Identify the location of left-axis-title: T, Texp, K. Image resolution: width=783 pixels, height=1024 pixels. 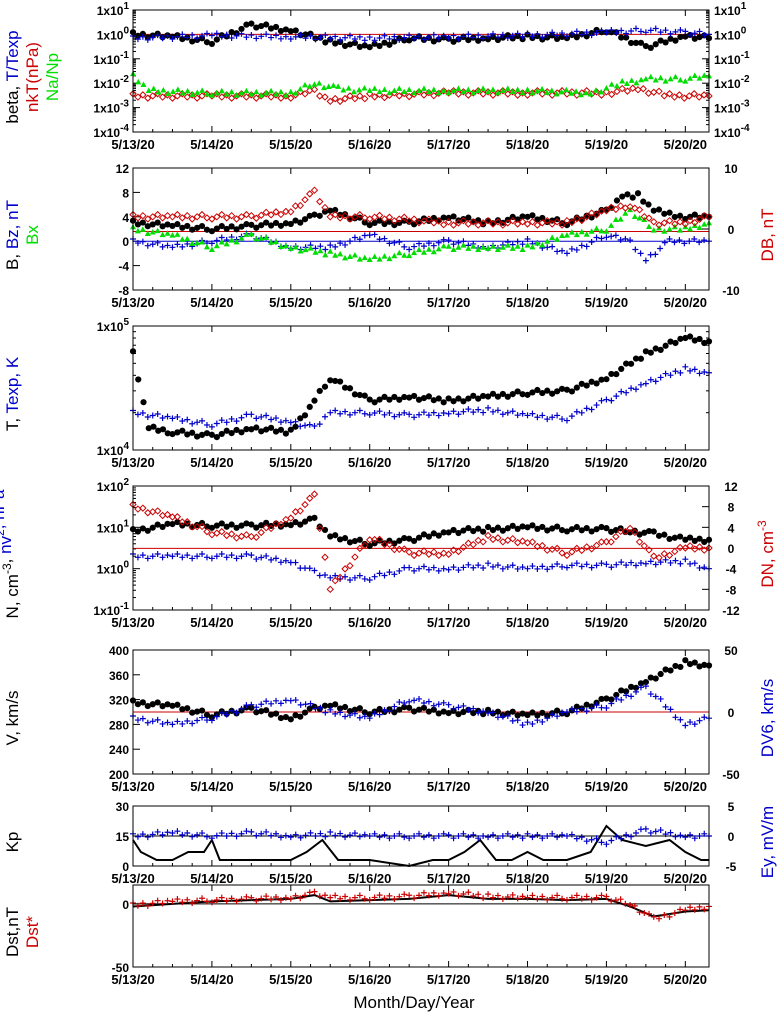
(12, 393).